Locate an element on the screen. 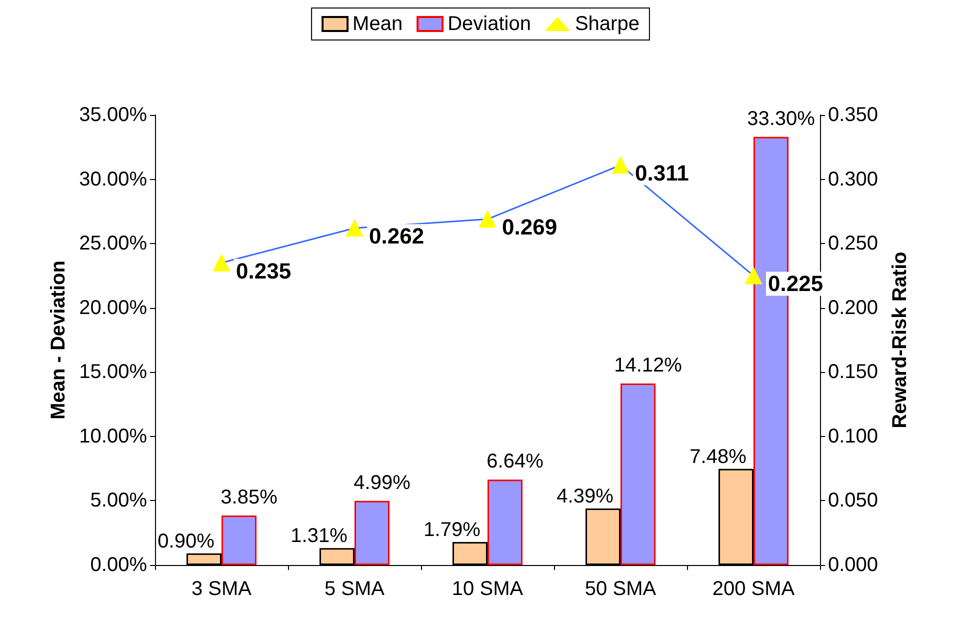  data-label: 0.311 is located at coordinates (662, 173).